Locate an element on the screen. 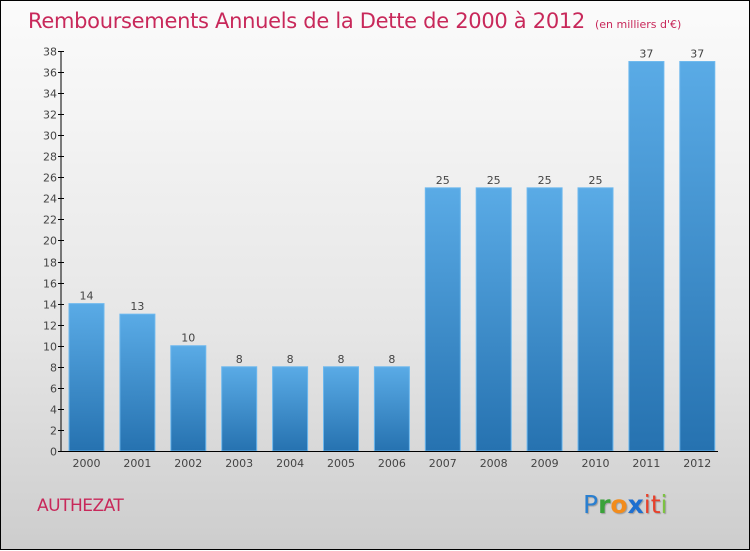  bar-2011 is located at coordinates (646, 256).